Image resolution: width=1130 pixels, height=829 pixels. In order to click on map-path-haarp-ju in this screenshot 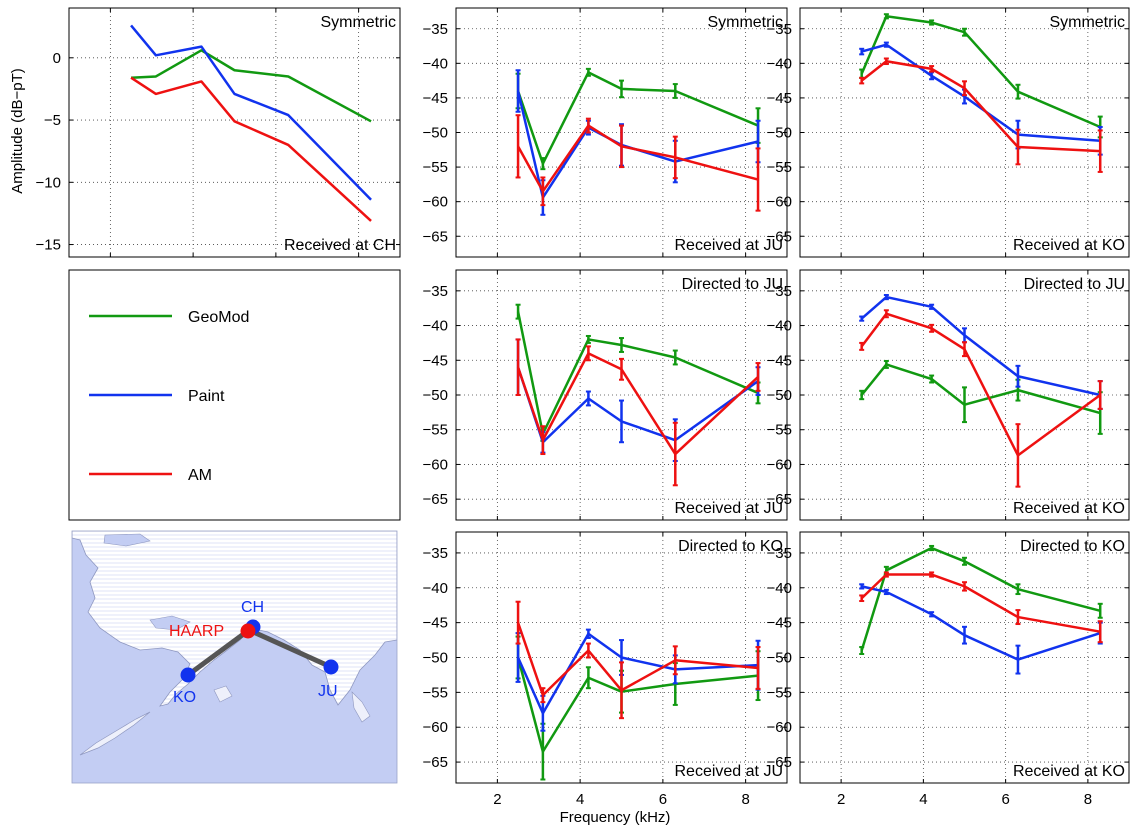, I will do `click(290, 648)`.